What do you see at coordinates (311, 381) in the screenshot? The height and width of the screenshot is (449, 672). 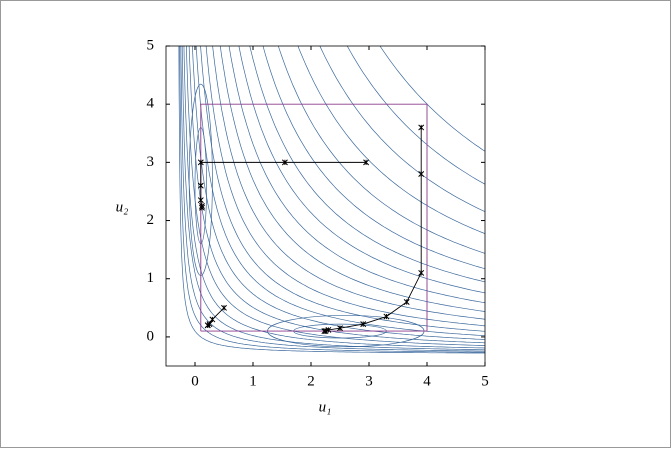 I see `x-tick-label: 2` at bounding box center [311, 381].